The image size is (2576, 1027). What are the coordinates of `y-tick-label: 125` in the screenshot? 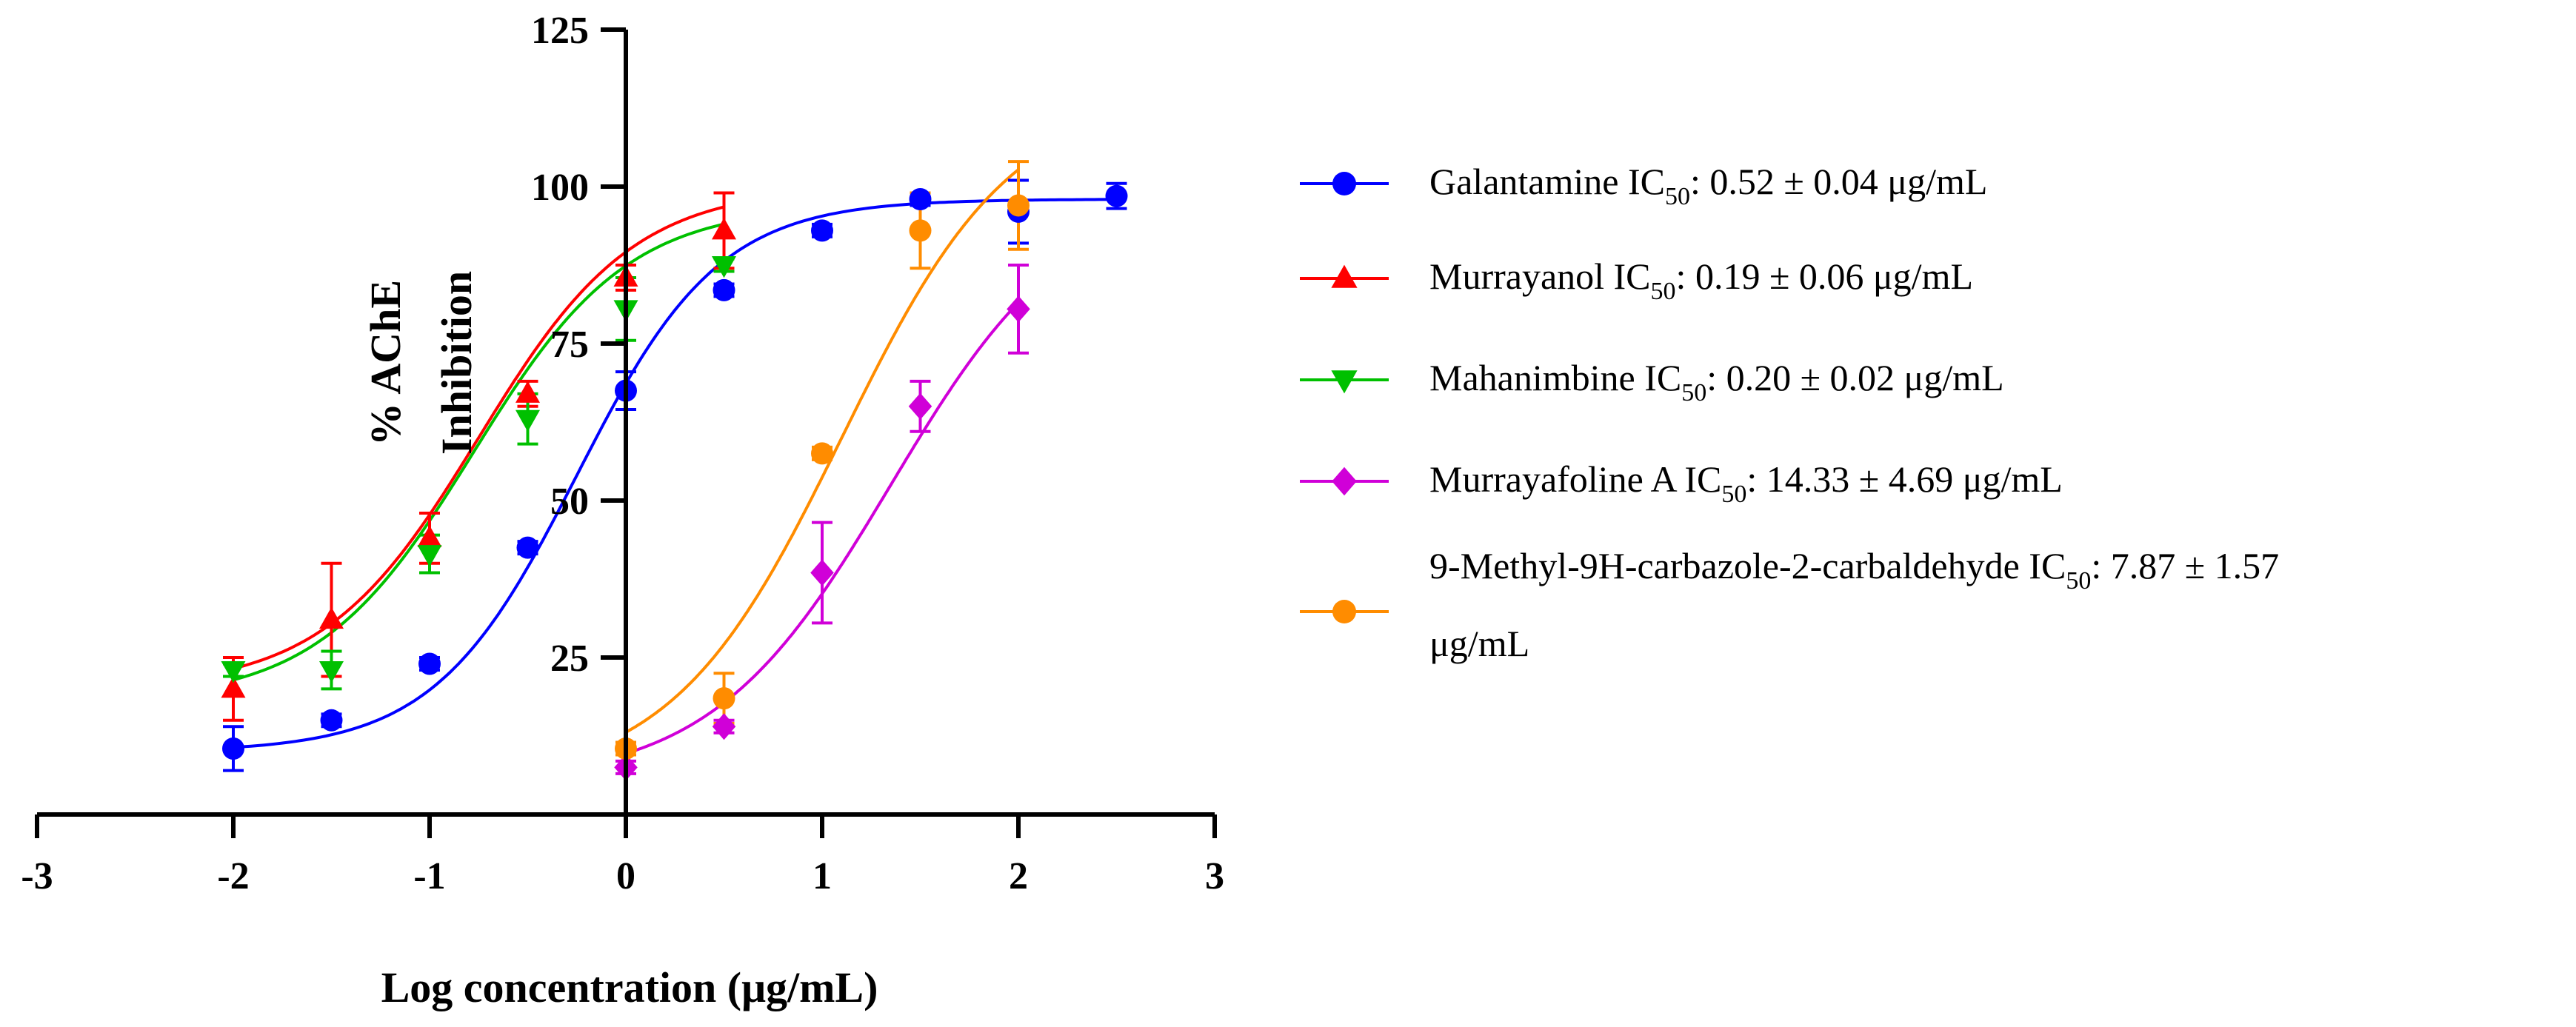 It's located at (560, 31).